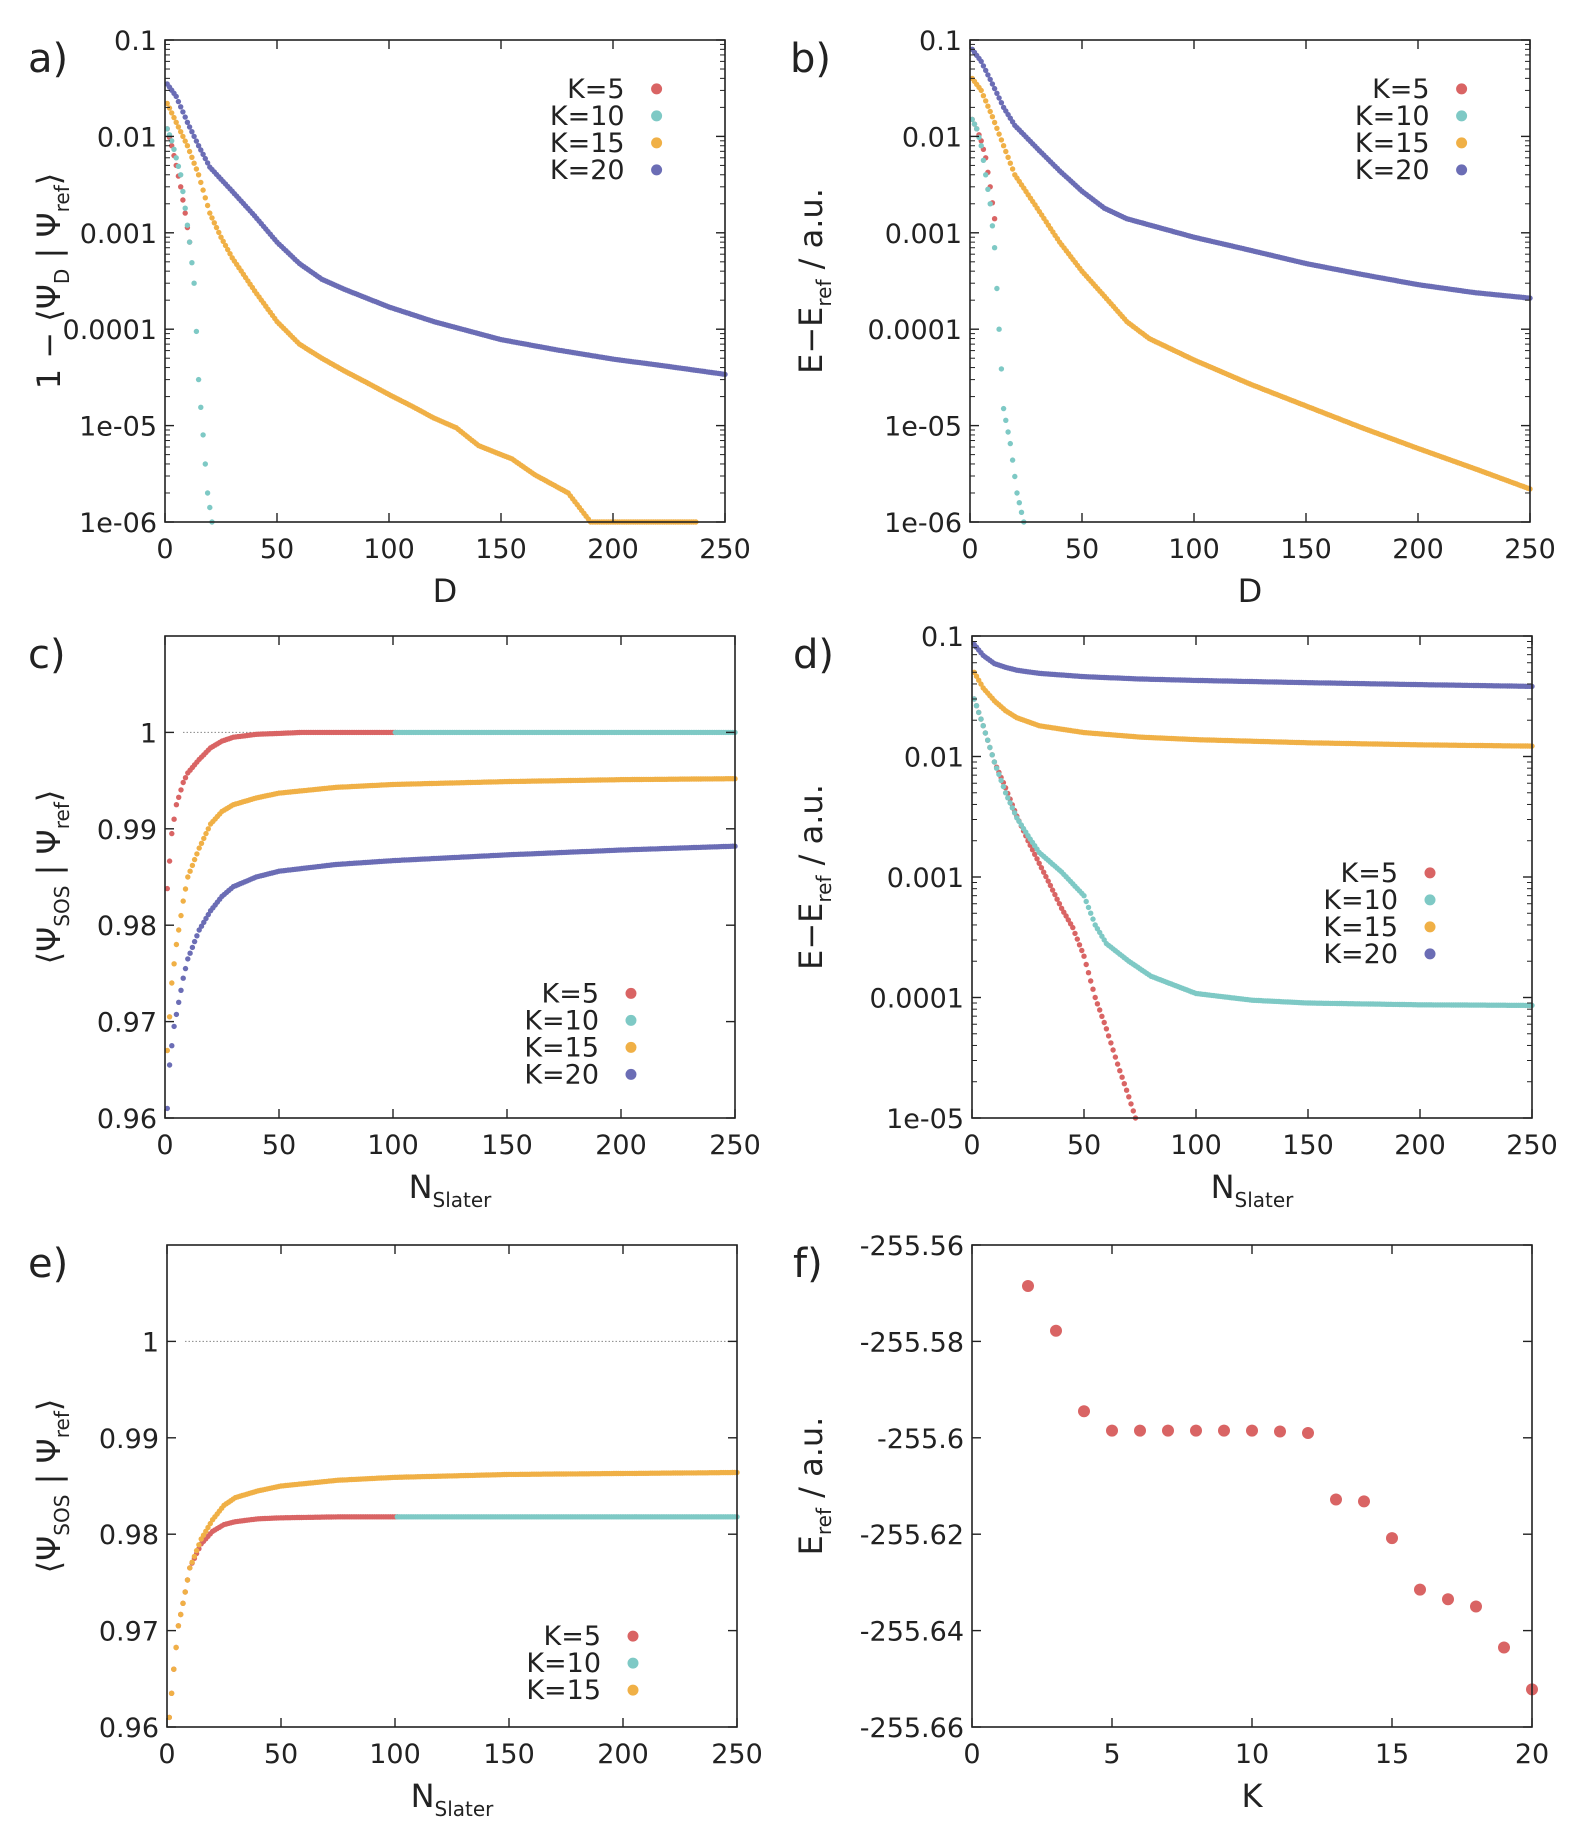  What do you see at coordinates (1392, 143) in the screenshot?
I see `legend-label: K=15` at bounding box center [1392, 143].